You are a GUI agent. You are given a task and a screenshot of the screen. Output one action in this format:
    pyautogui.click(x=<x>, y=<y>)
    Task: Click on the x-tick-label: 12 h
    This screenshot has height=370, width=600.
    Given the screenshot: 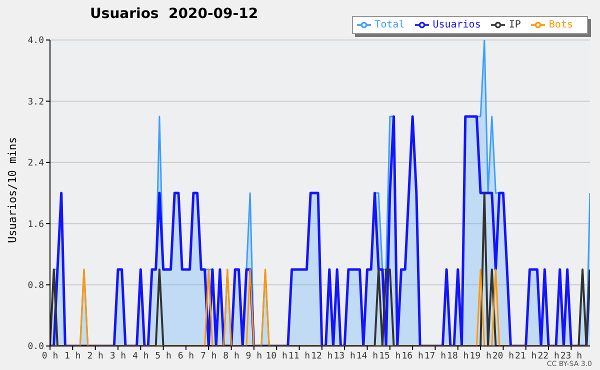 What is the action you would take?
    pyautogui.click(x=322, y=356)
    